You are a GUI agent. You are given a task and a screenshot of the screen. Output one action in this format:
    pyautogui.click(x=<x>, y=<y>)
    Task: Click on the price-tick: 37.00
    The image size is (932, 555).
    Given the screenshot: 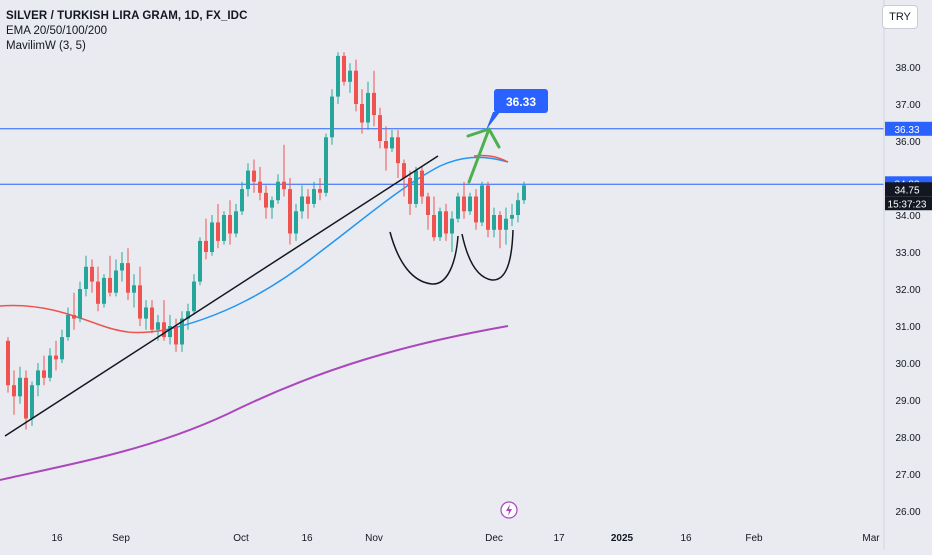 What is the action you would take?
    pyautogui.click(x=907, y=105)
    